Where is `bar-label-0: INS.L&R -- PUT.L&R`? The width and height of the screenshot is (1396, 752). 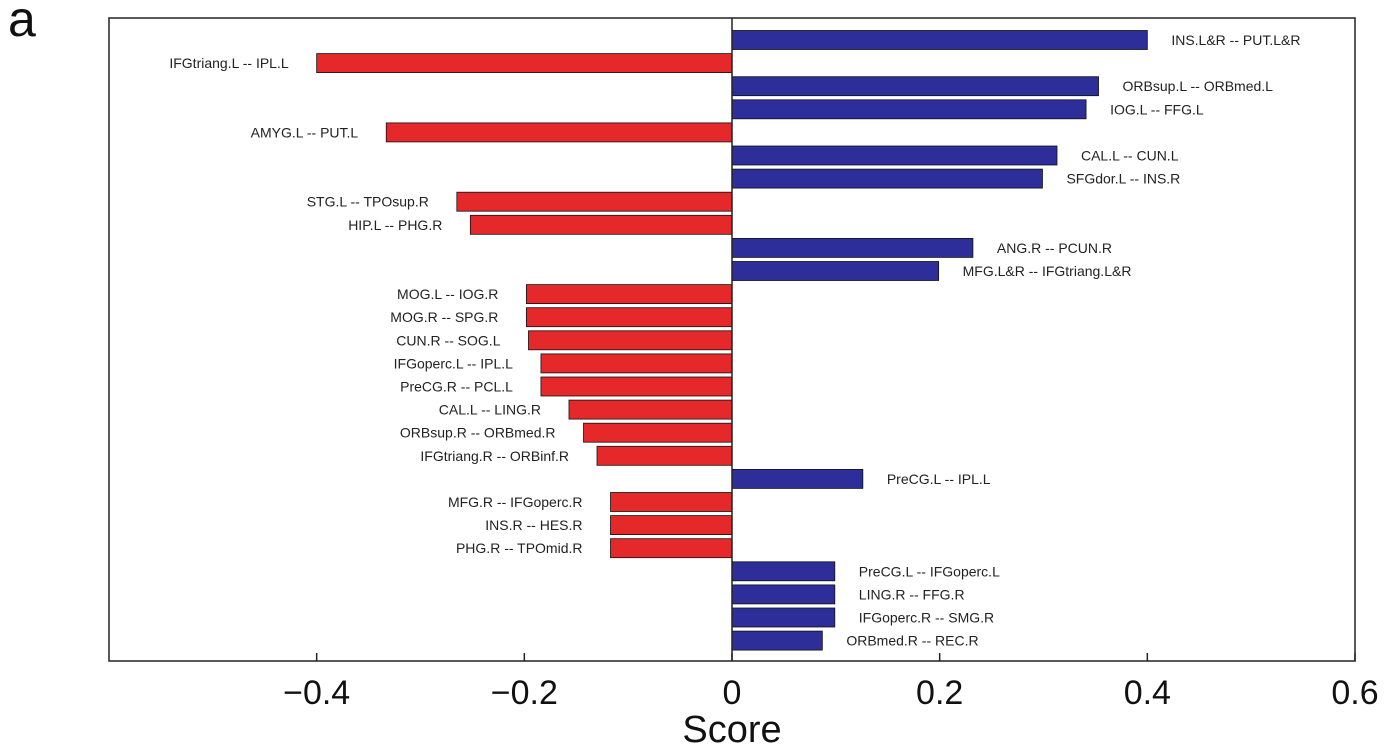
bar-label-0: INS.L&R -- PUT.L&R is located at coordinates (1235, 40).